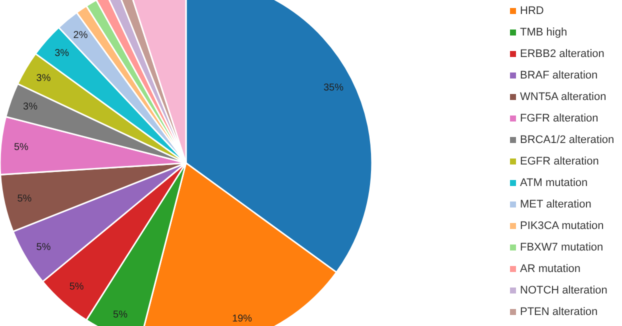  What do you see at coordinates (559, 312) in the screenshot?
I see `legend-label: PTEN alteration` at bounding box center [559, 312].